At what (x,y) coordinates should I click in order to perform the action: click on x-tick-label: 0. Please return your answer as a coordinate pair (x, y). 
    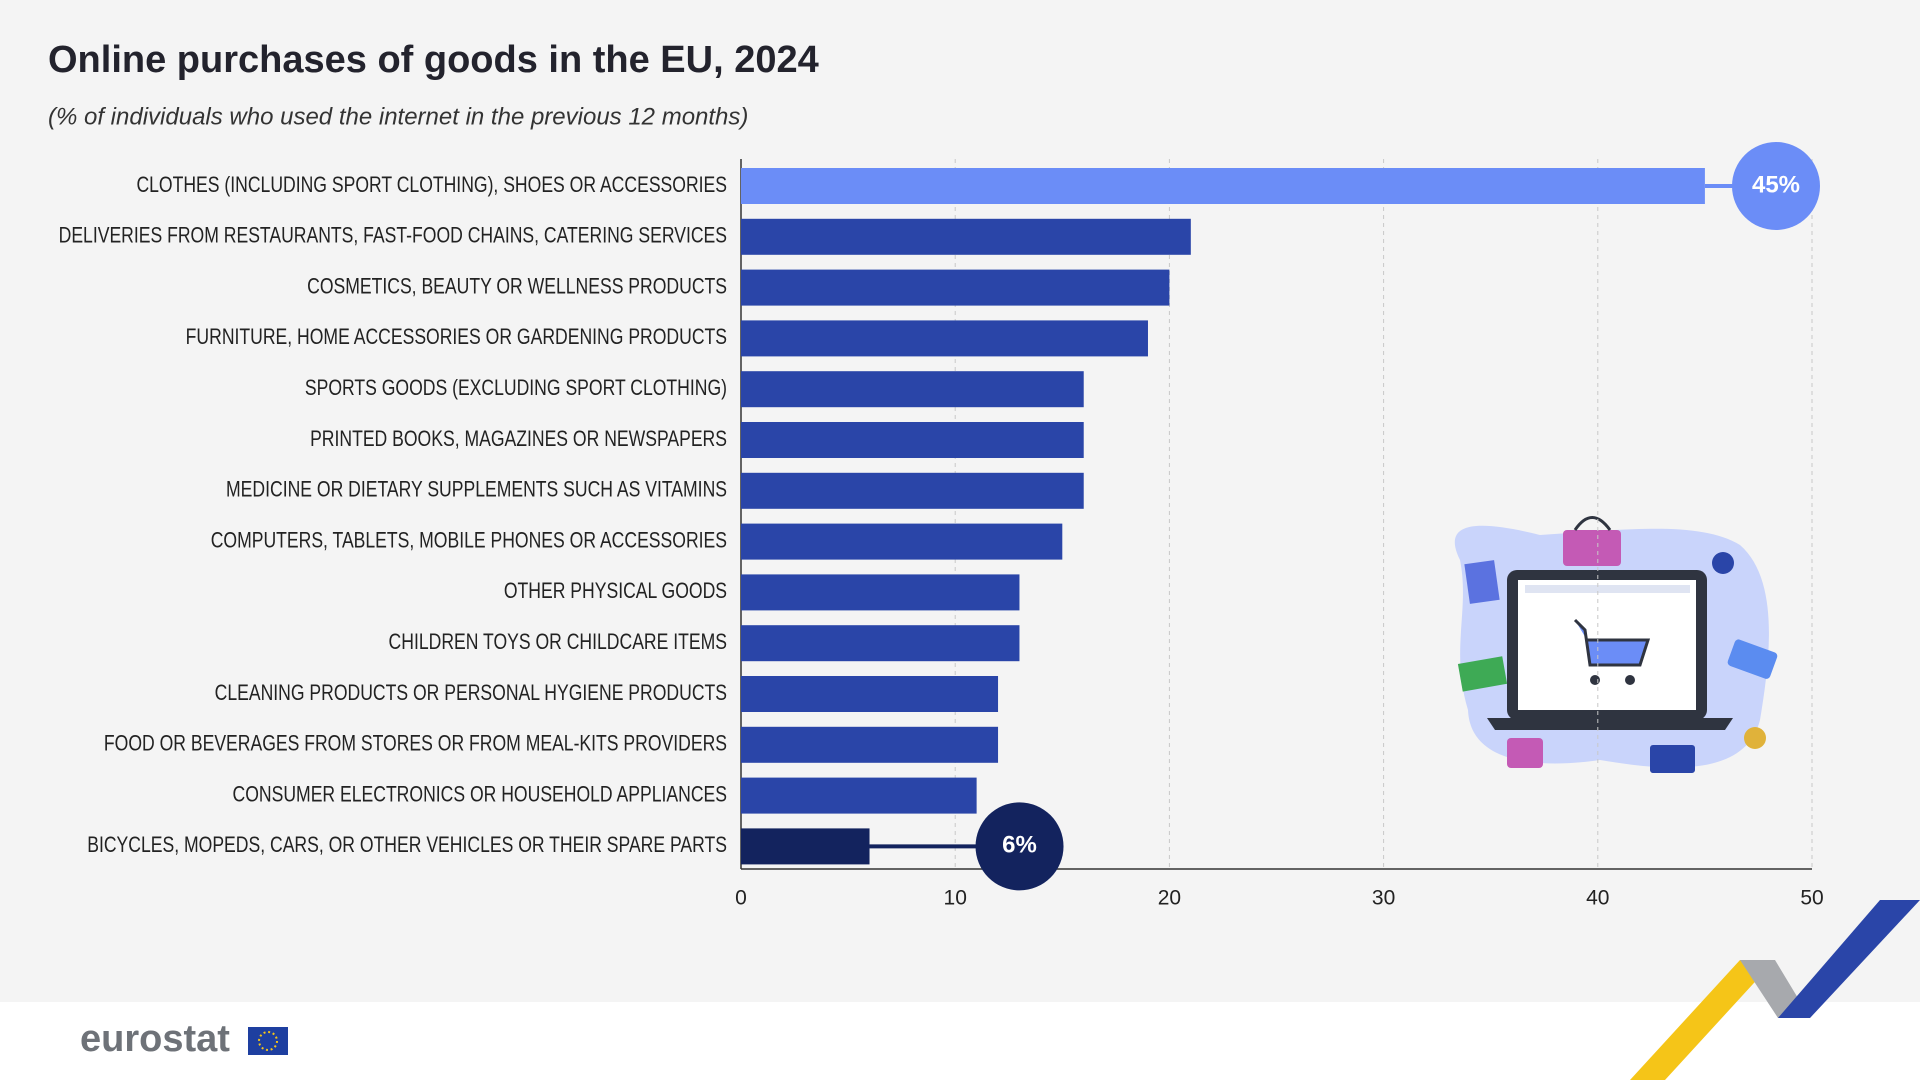
    Looking at the image, I should click on (741, 898).